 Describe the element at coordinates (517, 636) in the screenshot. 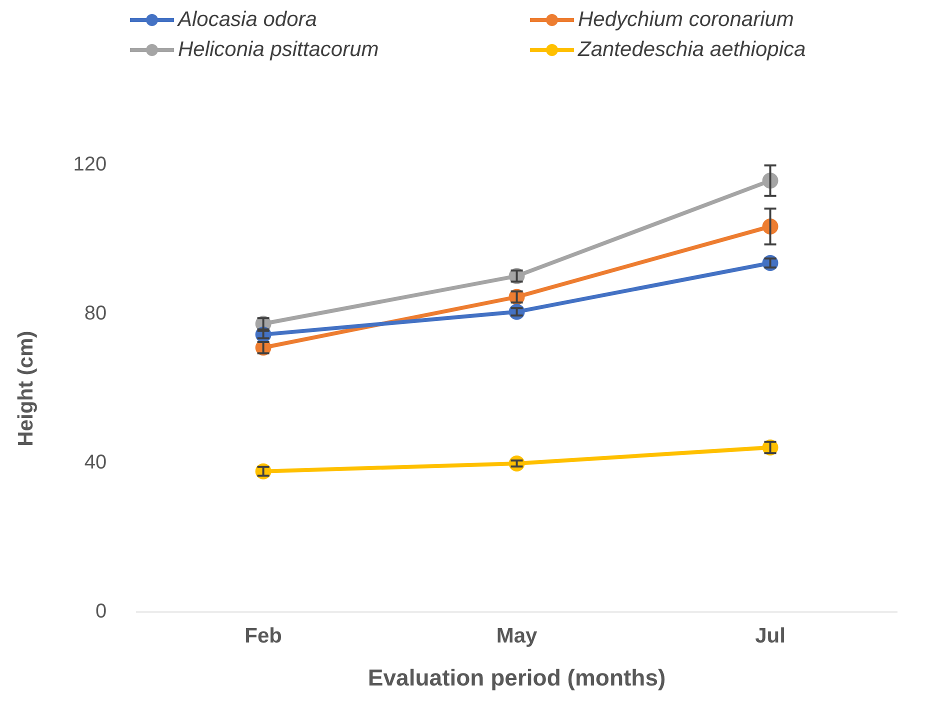

I see `x-tick-label: May` at that location.